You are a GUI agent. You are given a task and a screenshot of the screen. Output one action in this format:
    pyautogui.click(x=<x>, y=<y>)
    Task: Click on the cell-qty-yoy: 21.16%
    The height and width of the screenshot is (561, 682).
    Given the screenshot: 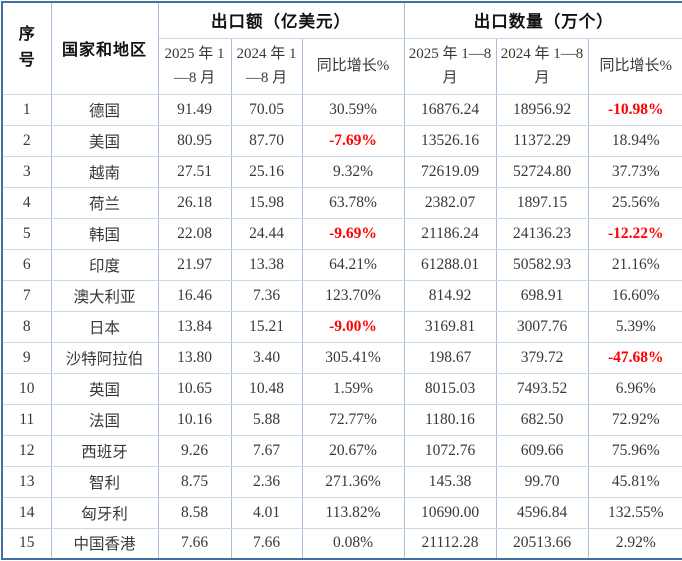 What is the action you would take?
    pyautogui.click(x=634, y=264)
    